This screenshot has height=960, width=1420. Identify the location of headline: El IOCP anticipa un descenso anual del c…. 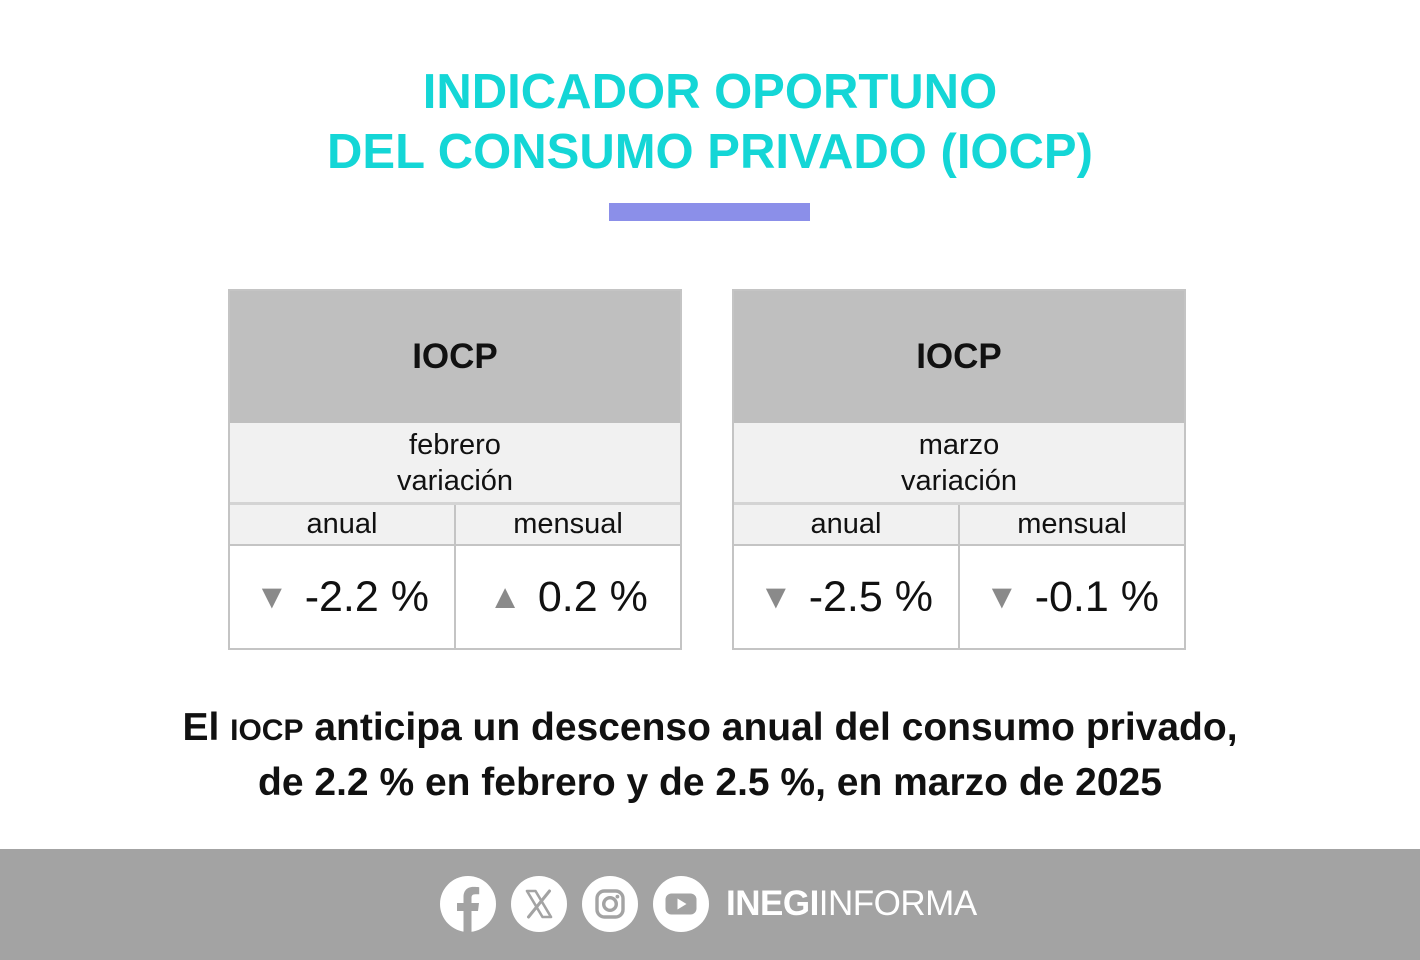
(710, 755).